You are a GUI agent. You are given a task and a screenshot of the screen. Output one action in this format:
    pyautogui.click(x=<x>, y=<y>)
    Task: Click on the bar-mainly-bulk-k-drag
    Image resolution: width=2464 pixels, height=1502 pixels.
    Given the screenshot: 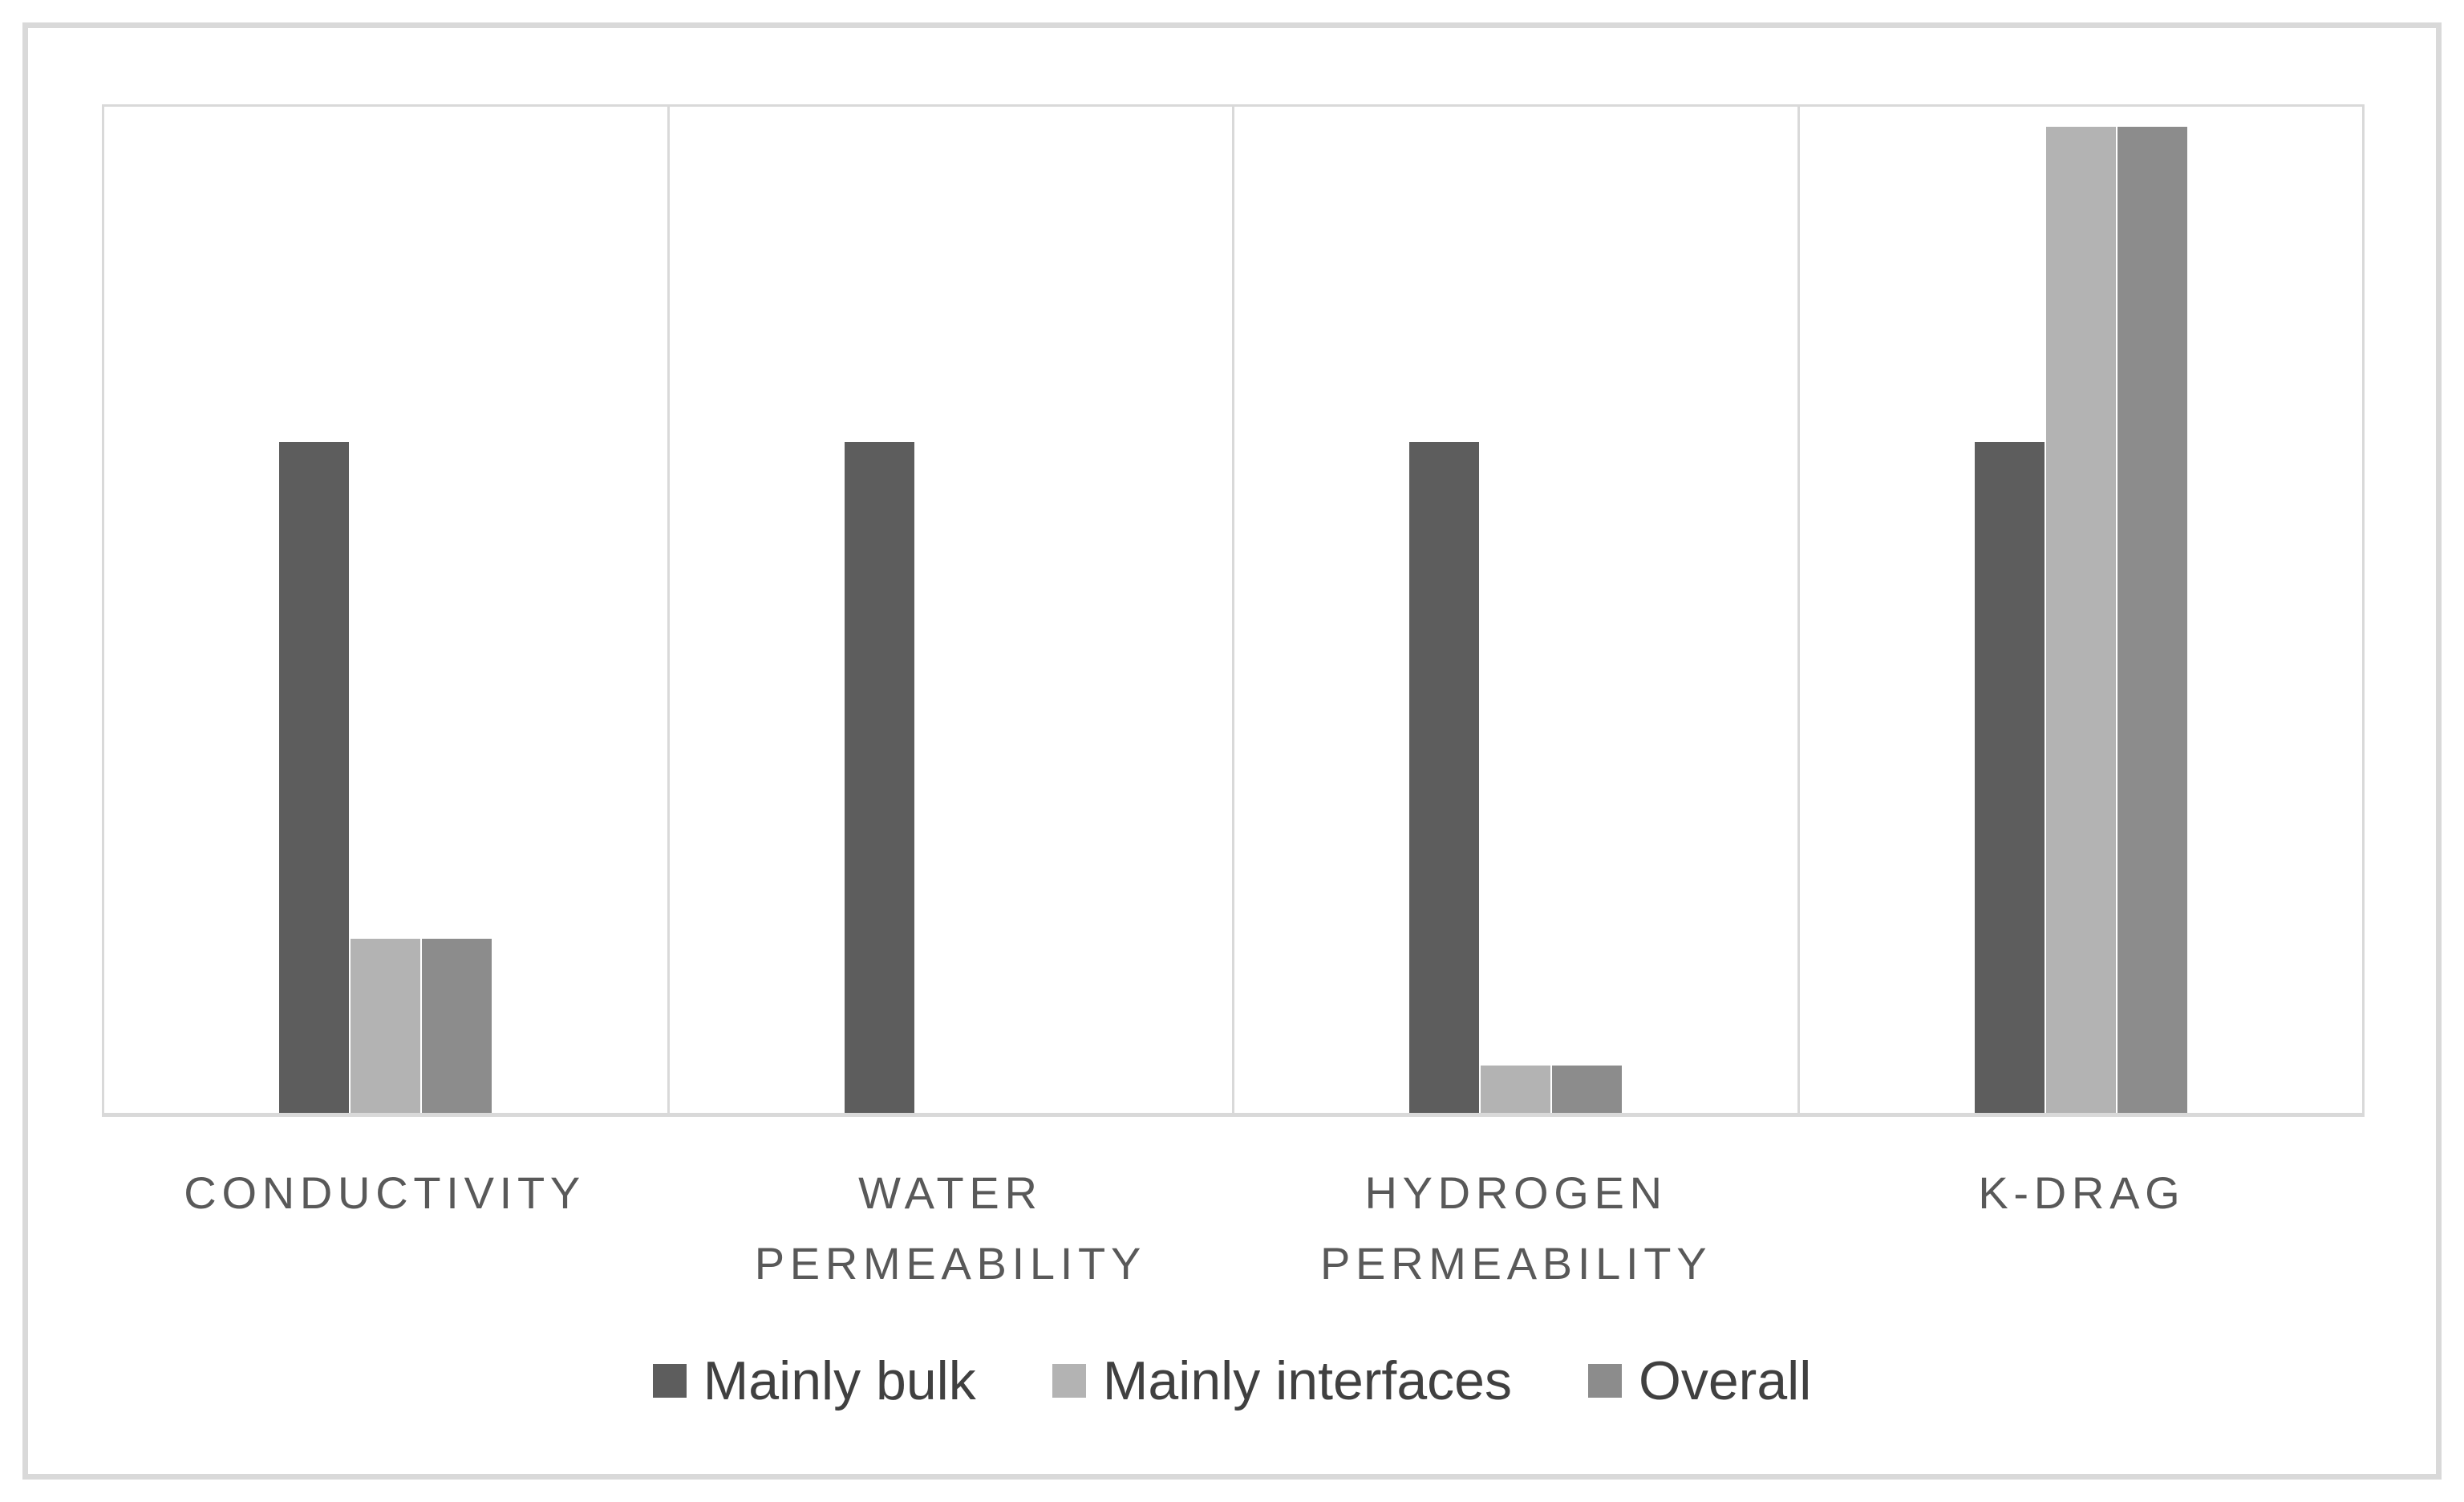 What is the action you would take?
    pyautogui.click(x=2009, y=777)
    